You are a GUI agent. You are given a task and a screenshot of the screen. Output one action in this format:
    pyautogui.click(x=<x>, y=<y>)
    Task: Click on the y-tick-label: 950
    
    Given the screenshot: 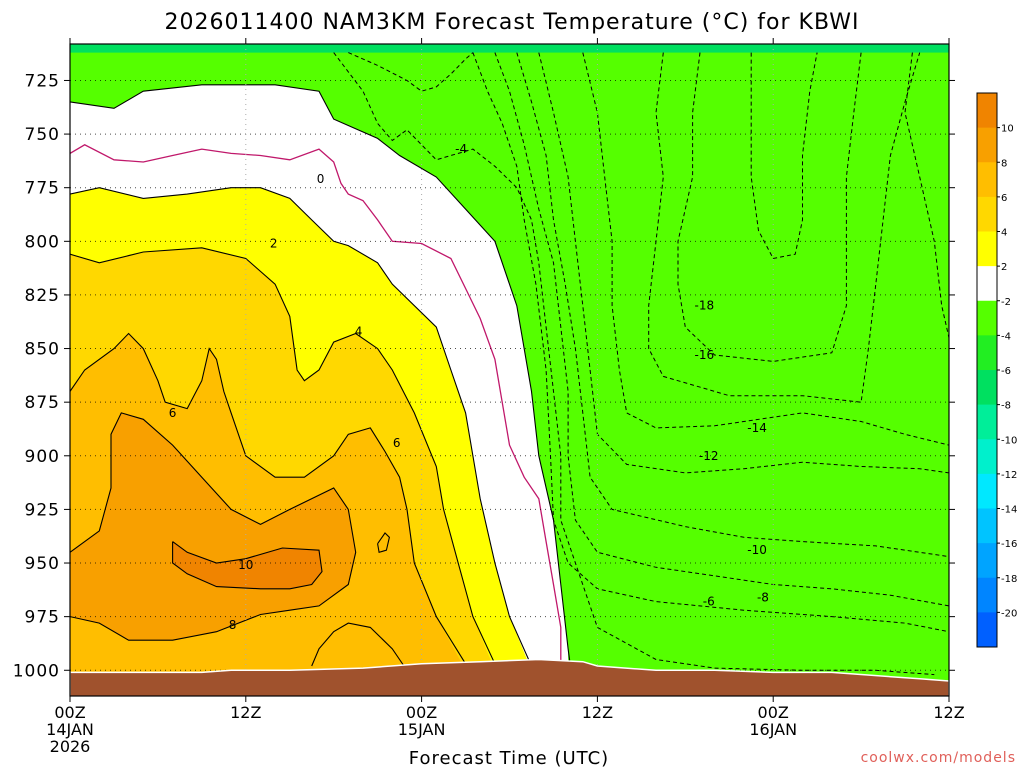 What is the action you would take?
    pyautogui.click(x=42, y=564)
    